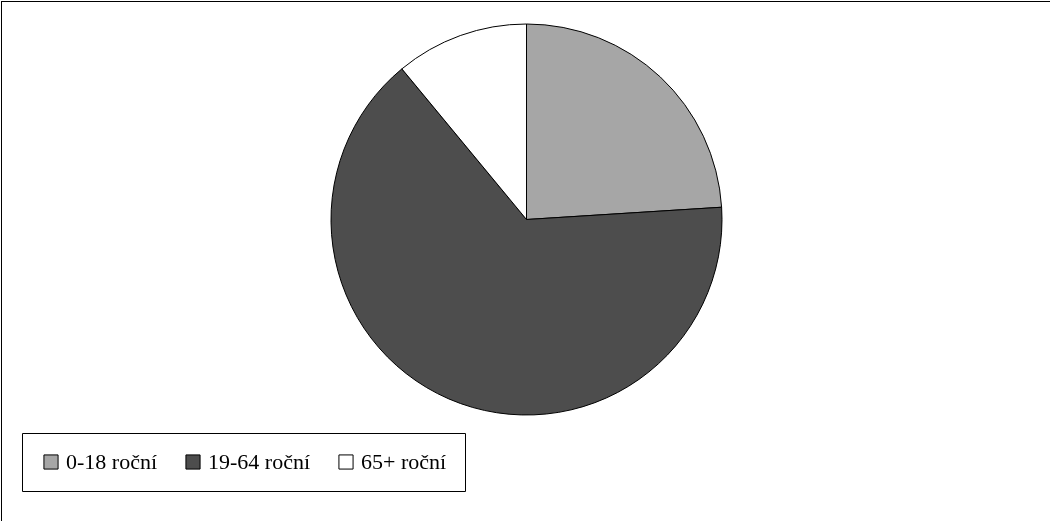 This screenshot has width=1053, height=524. What do you see at coordinates (112, 461) in the screenshot?
I see `legend-label: 0-18 roční` at bounding box center [112, 461].